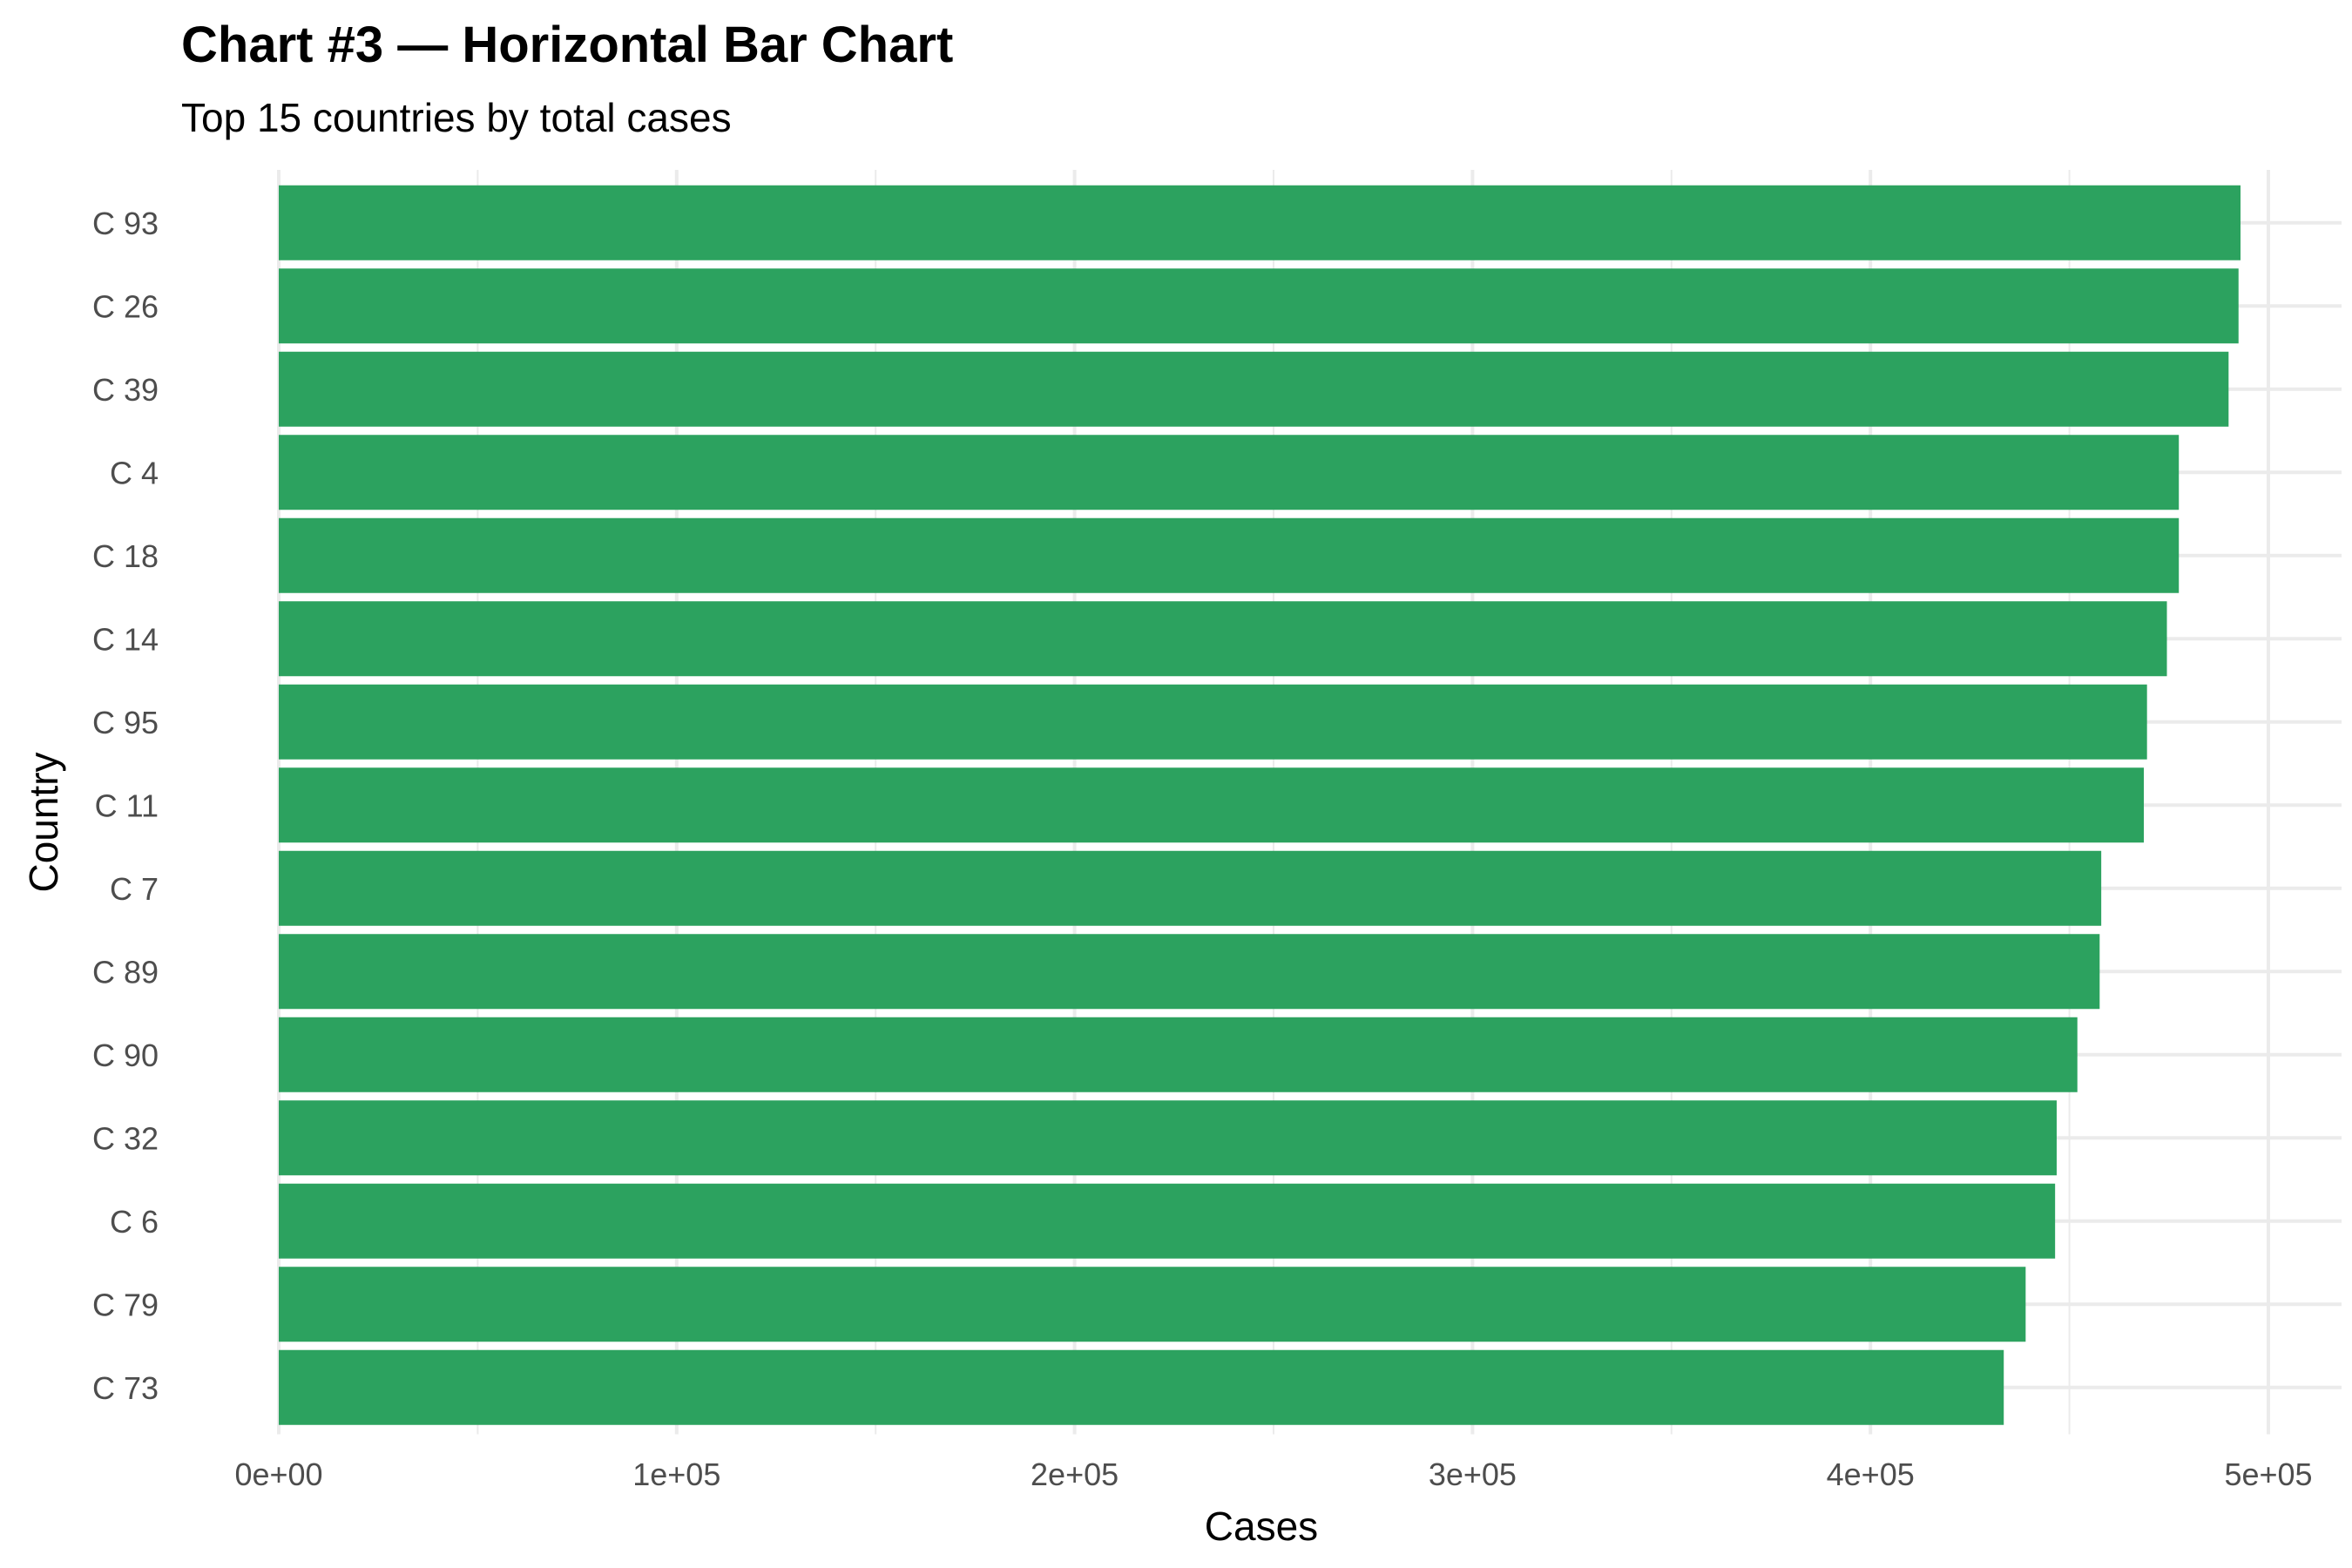  Describe the element at coordinates (1273, 1474) in the screenshot. I see `x-axis-tick-labels: 0e+00 1e+05 2e+05 3e+05 4e+05 5e+05` at that location.